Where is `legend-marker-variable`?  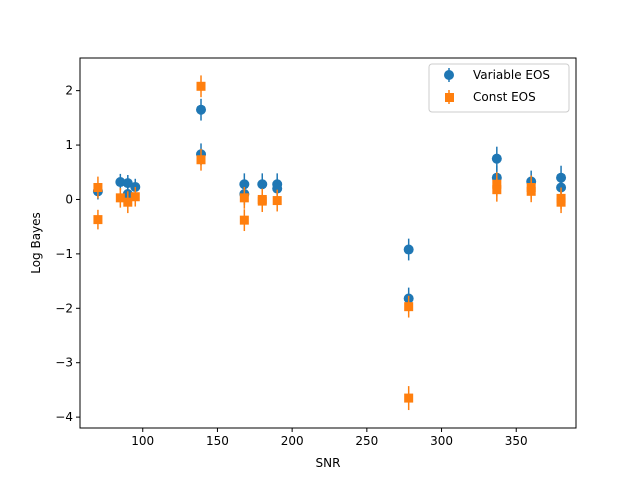 legend-marker-variable is located at coordinates (449, 75).